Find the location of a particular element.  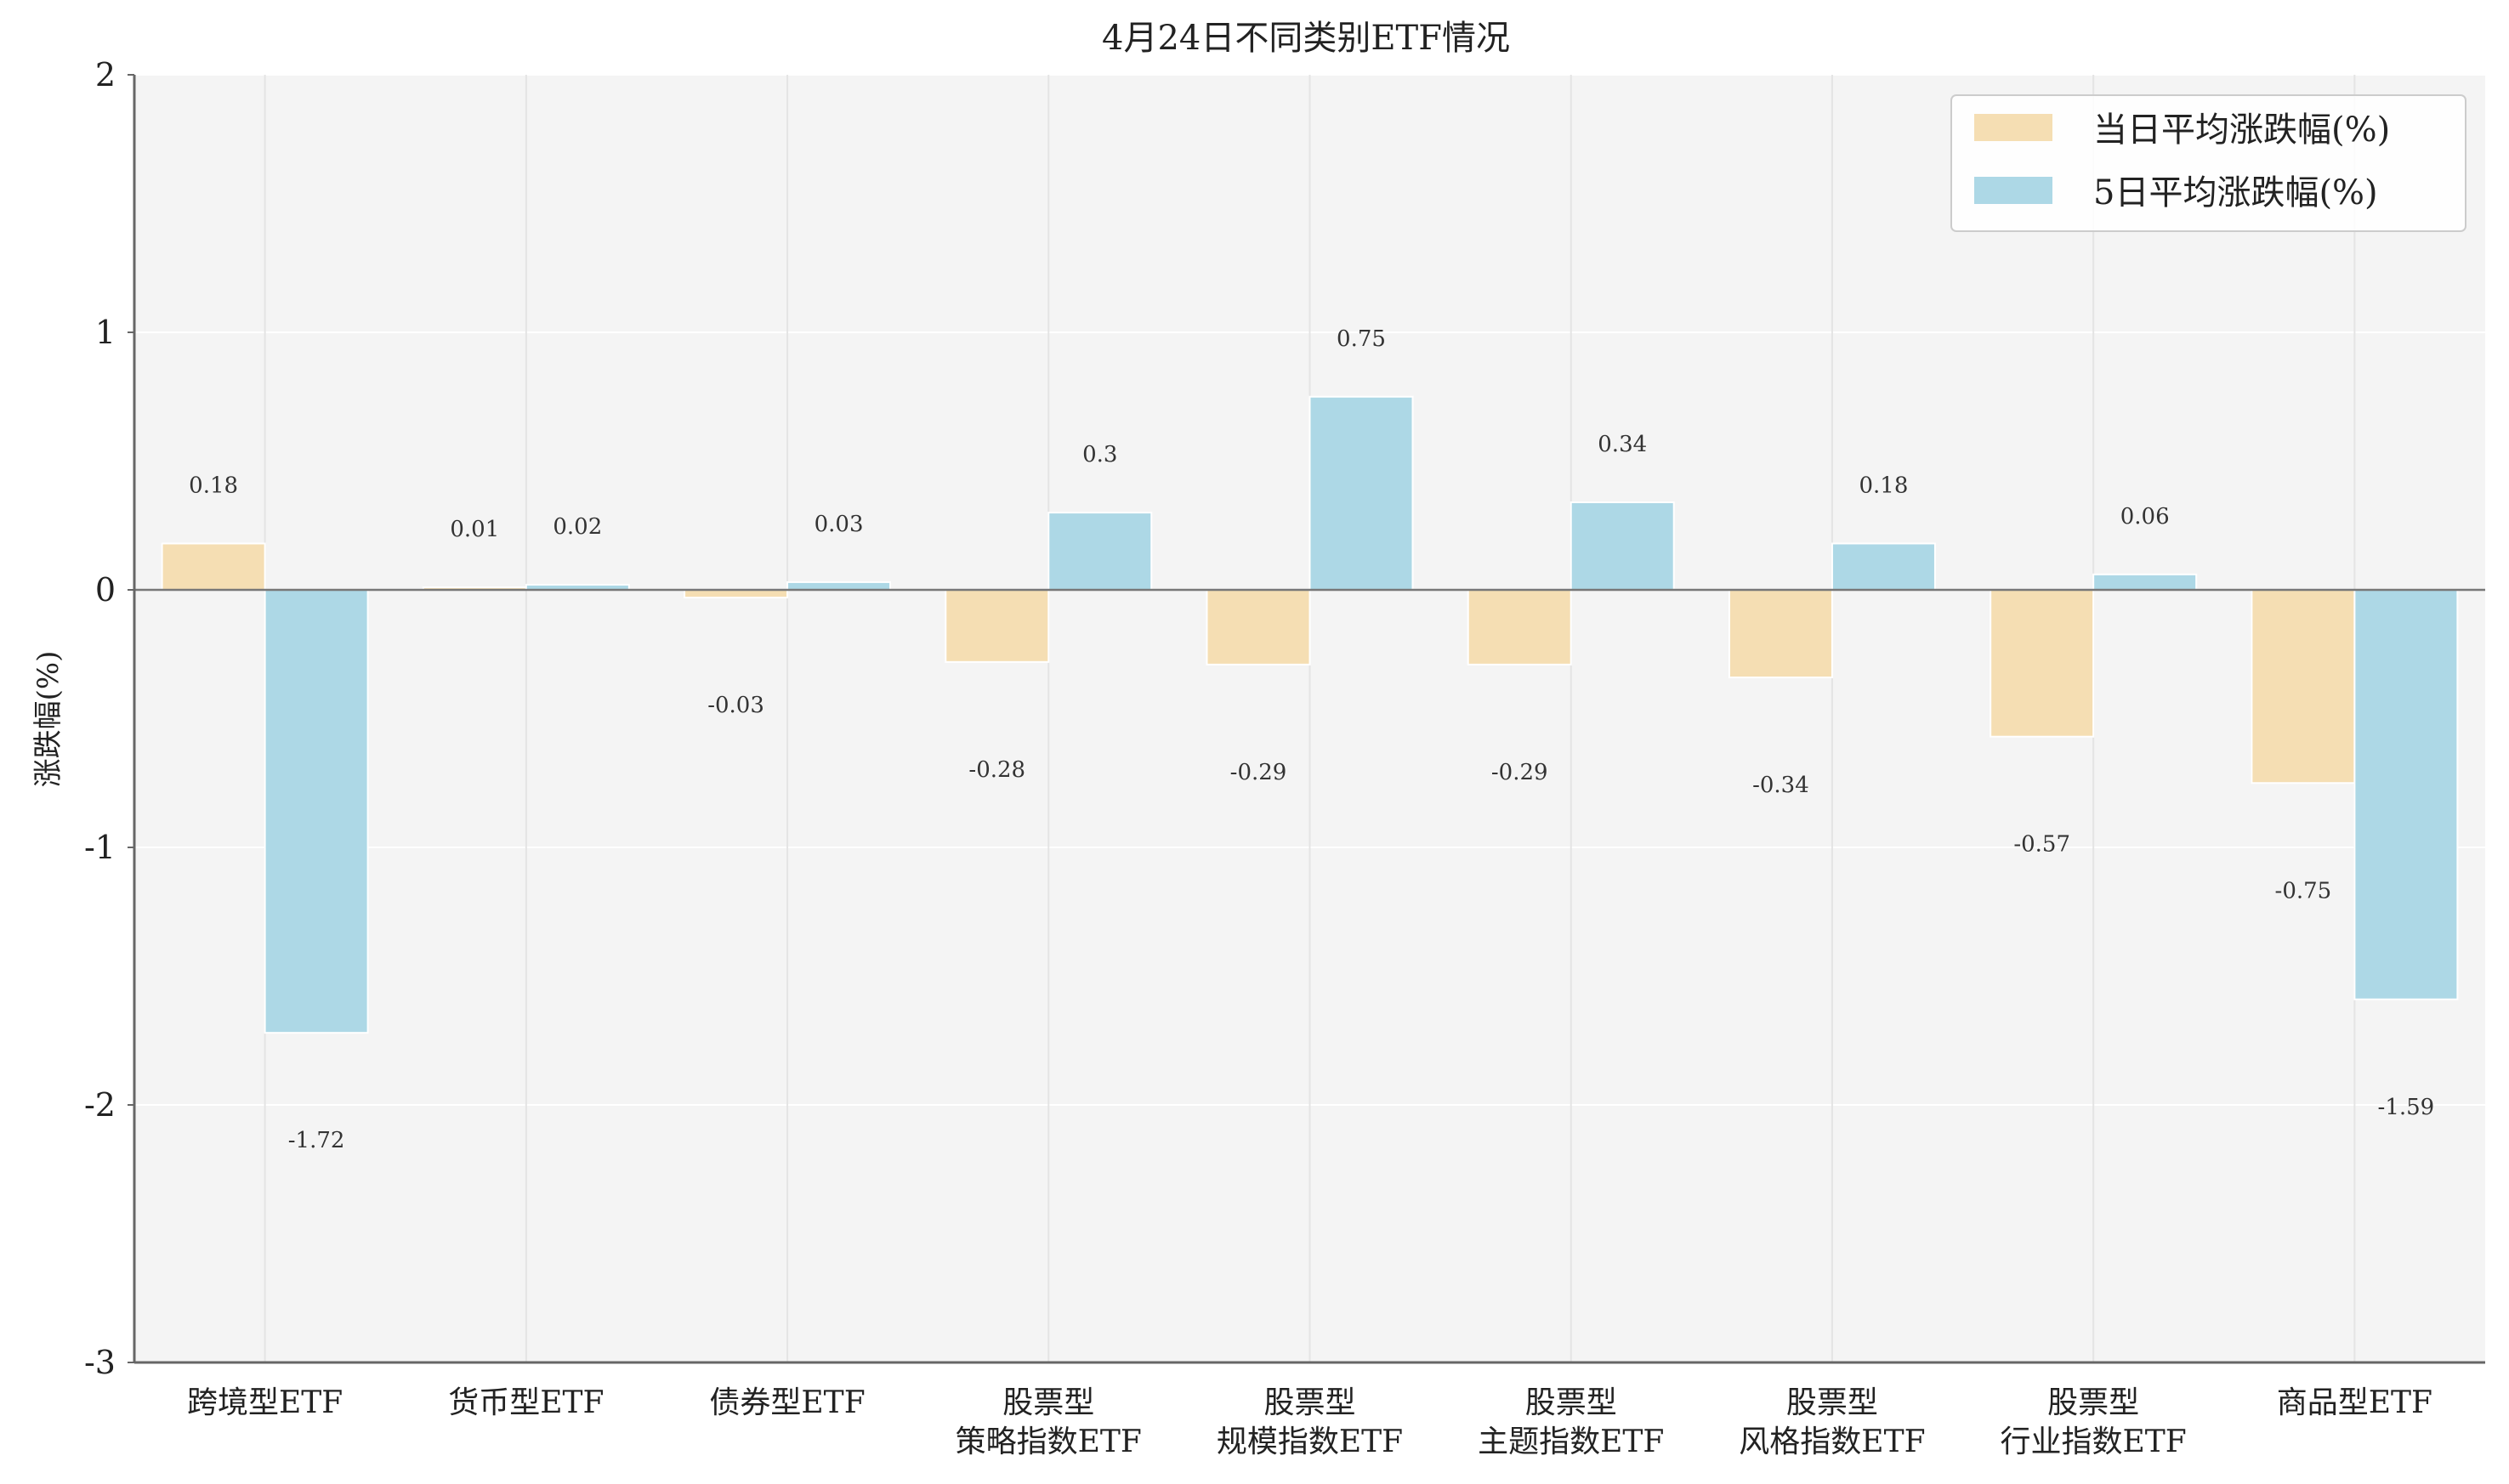

legend-box is located at coordinates (2208, 163).